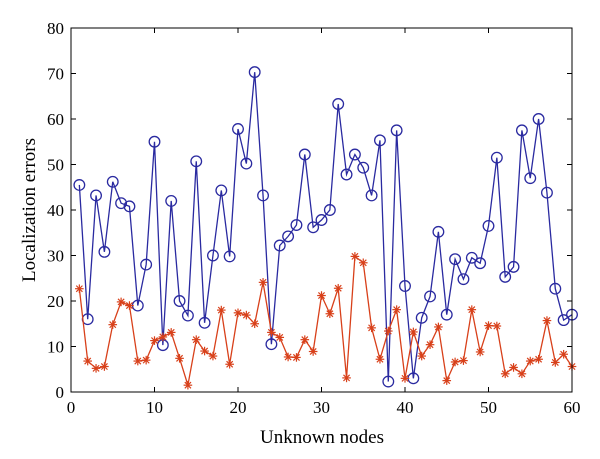  Describe the element at coordinates (55, 301) in the screenshot. I see `y-tick-label: 20` at that location.